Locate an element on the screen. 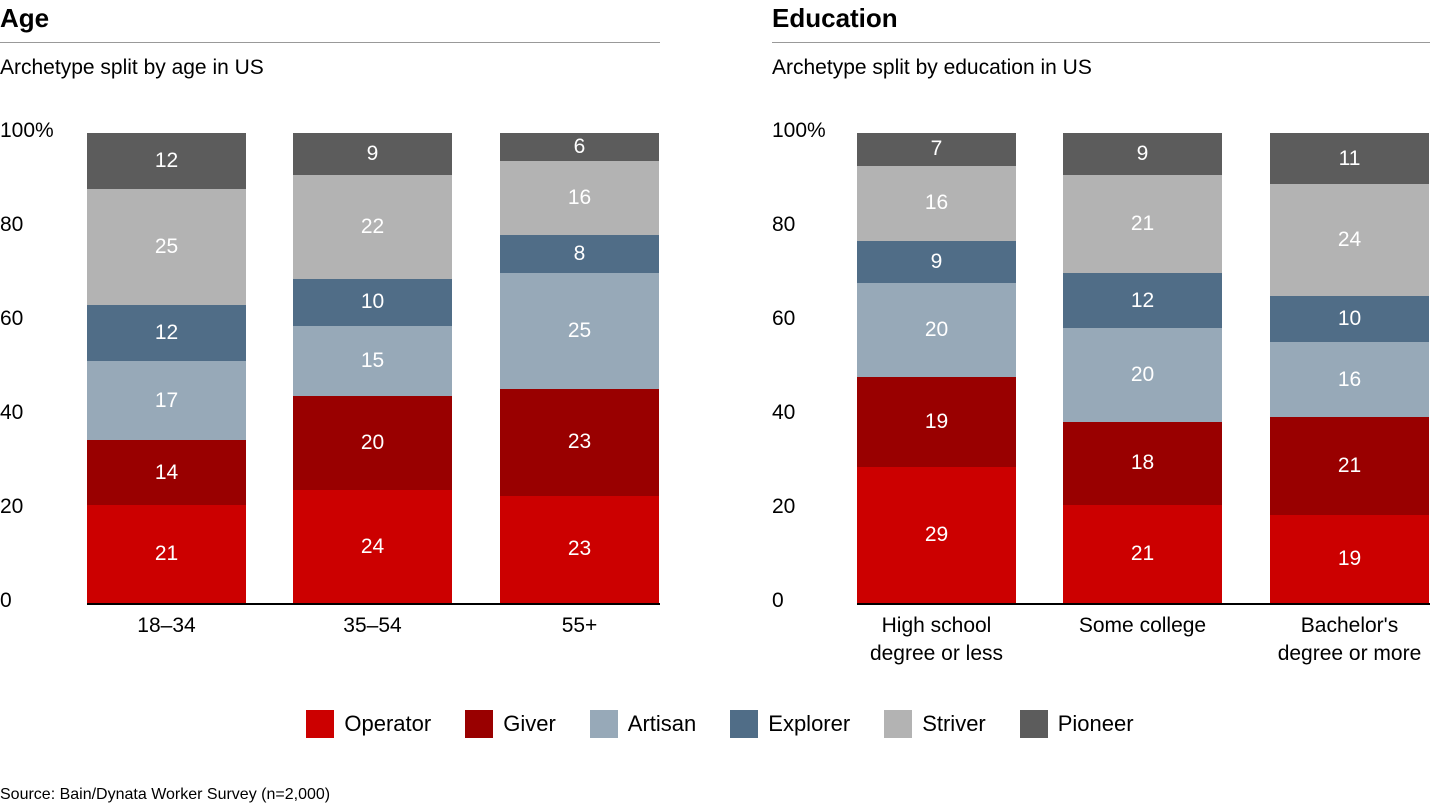 This screenshot has width=1440, height=810. category-label: Bachelor's degree or more is located at coordinates (1349, 639).